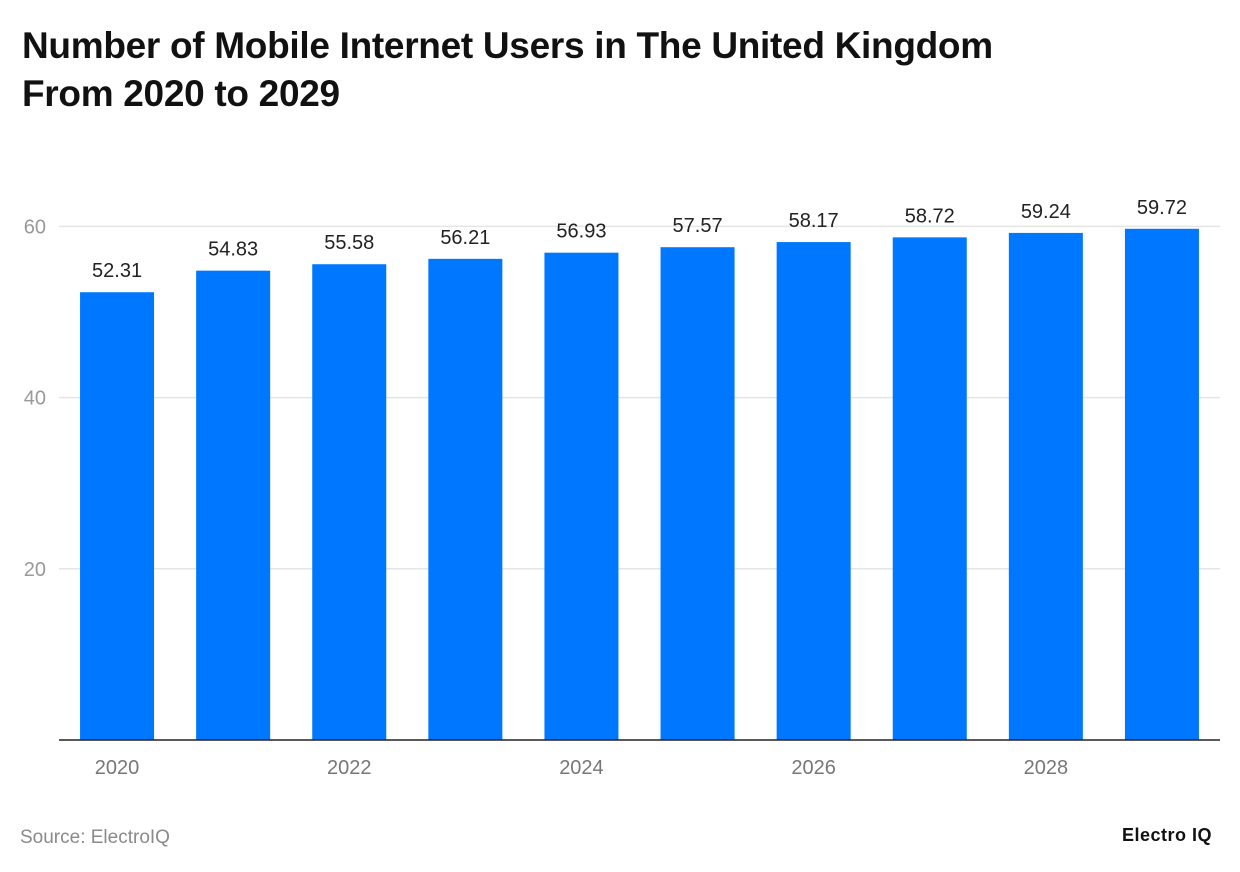 The width and height of the screenshot is (1240, 872). What do you see at coordinates (181, 93) in the screenshot?
I see `title-line-2: From 2020 to 2029` at bounding box center [181, 93].